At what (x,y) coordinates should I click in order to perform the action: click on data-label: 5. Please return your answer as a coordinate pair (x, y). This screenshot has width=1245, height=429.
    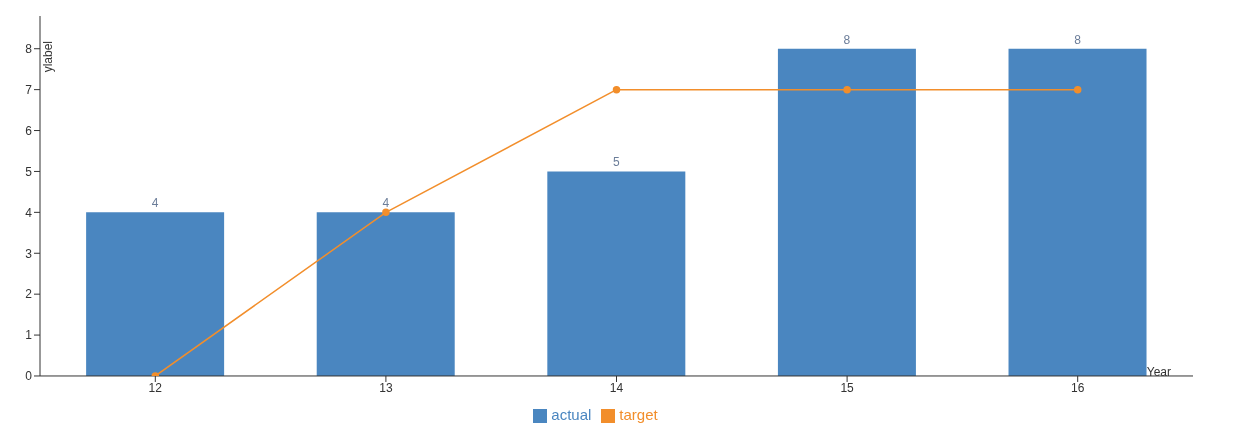
    Looking at the image, I should click on (616, 162).